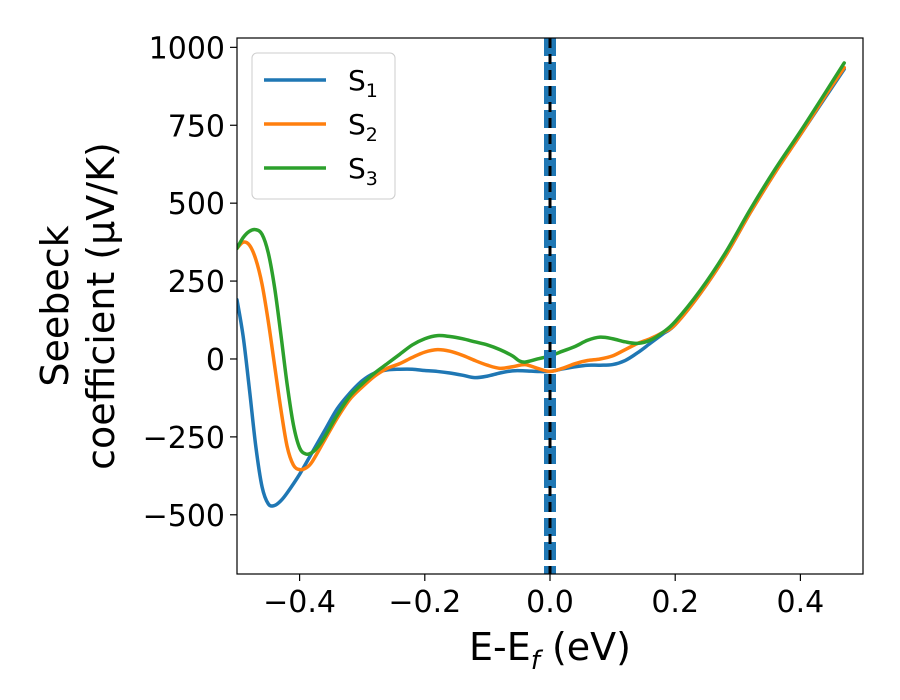 The image size is (900, 700). I want to click on y-tick-label: −500, so click(184, 516).